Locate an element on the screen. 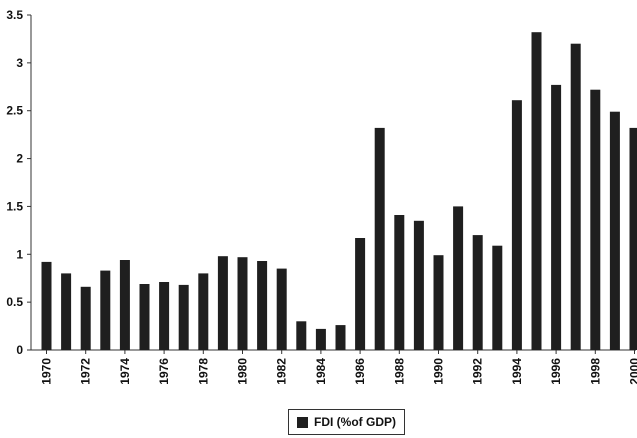 This screenshot has height=438, width=637. x-tick-label: 1972 is located at coordinates (86, 371).